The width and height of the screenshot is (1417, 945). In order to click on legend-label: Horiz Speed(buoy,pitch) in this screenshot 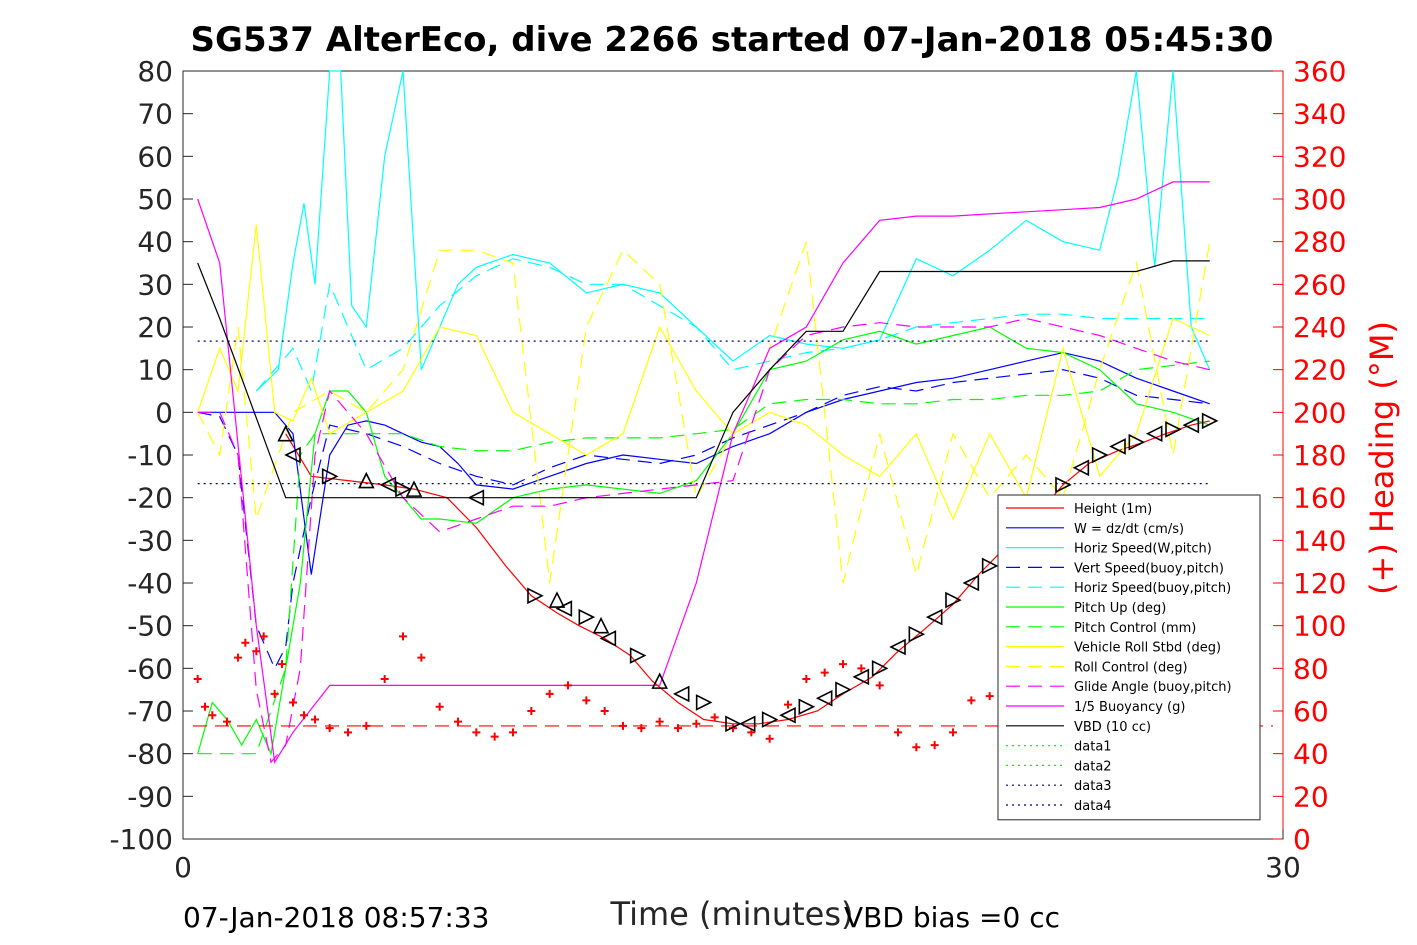, I will do `click(1152, 588)`.